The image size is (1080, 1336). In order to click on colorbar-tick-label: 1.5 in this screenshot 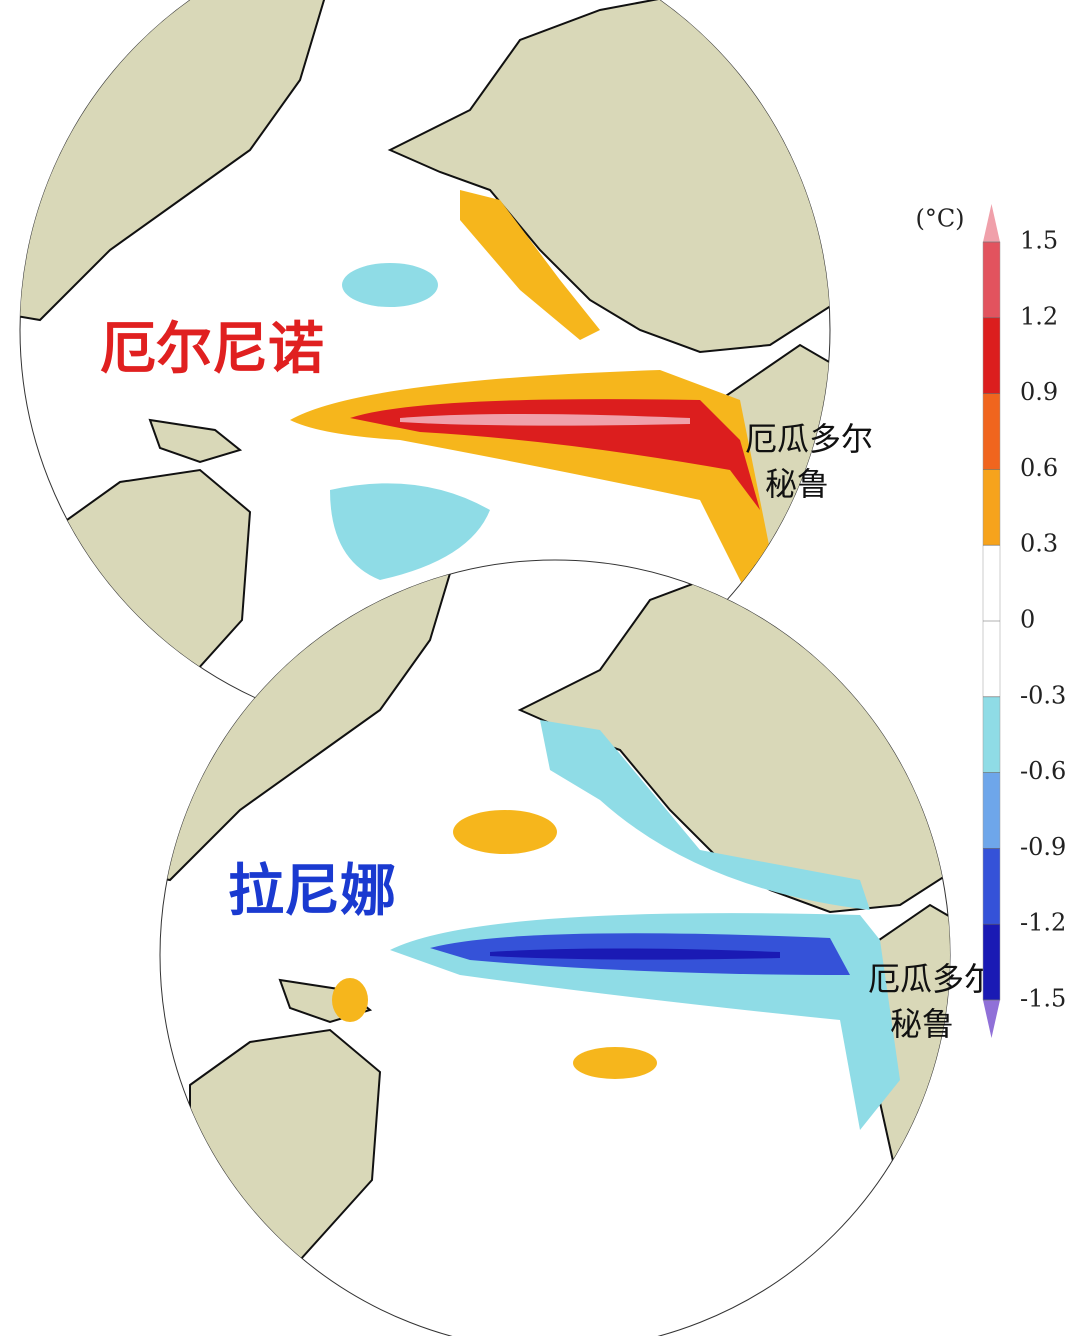, I will do `click(1039, 241)`.